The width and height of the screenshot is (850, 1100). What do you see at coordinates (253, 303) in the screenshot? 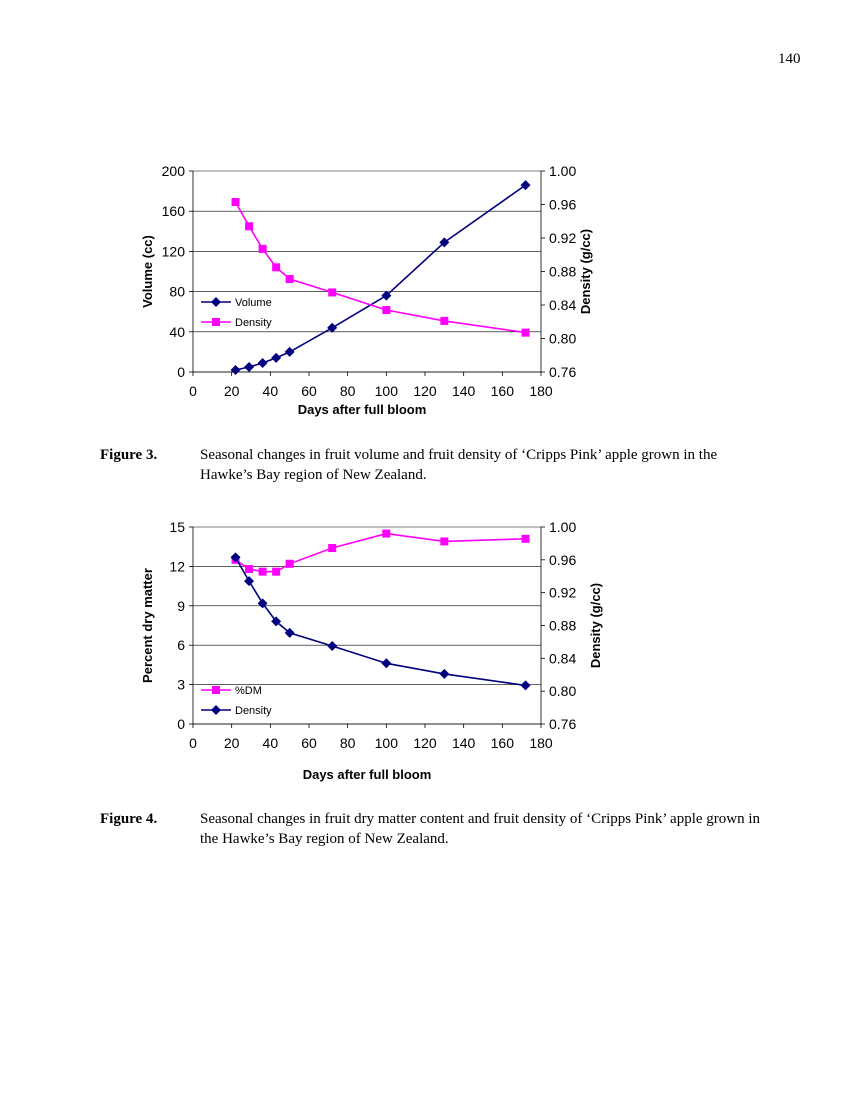
I see `legend-label: Volume` at bounding box center [253, 303].